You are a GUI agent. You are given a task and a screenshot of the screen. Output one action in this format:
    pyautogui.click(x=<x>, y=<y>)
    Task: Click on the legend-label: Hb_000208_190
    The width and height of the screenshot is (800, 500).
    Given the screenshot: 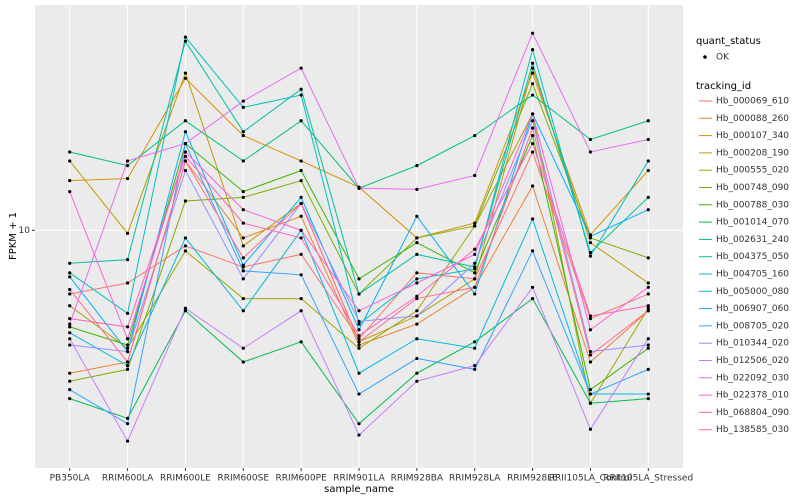 What is the action you would take?
    pyautogui.click(x=752, y=153)
    